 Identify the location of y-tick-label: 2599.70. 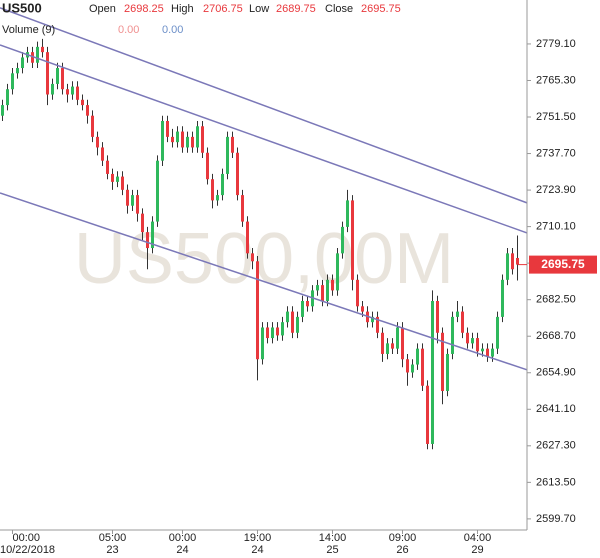
(556, 519).